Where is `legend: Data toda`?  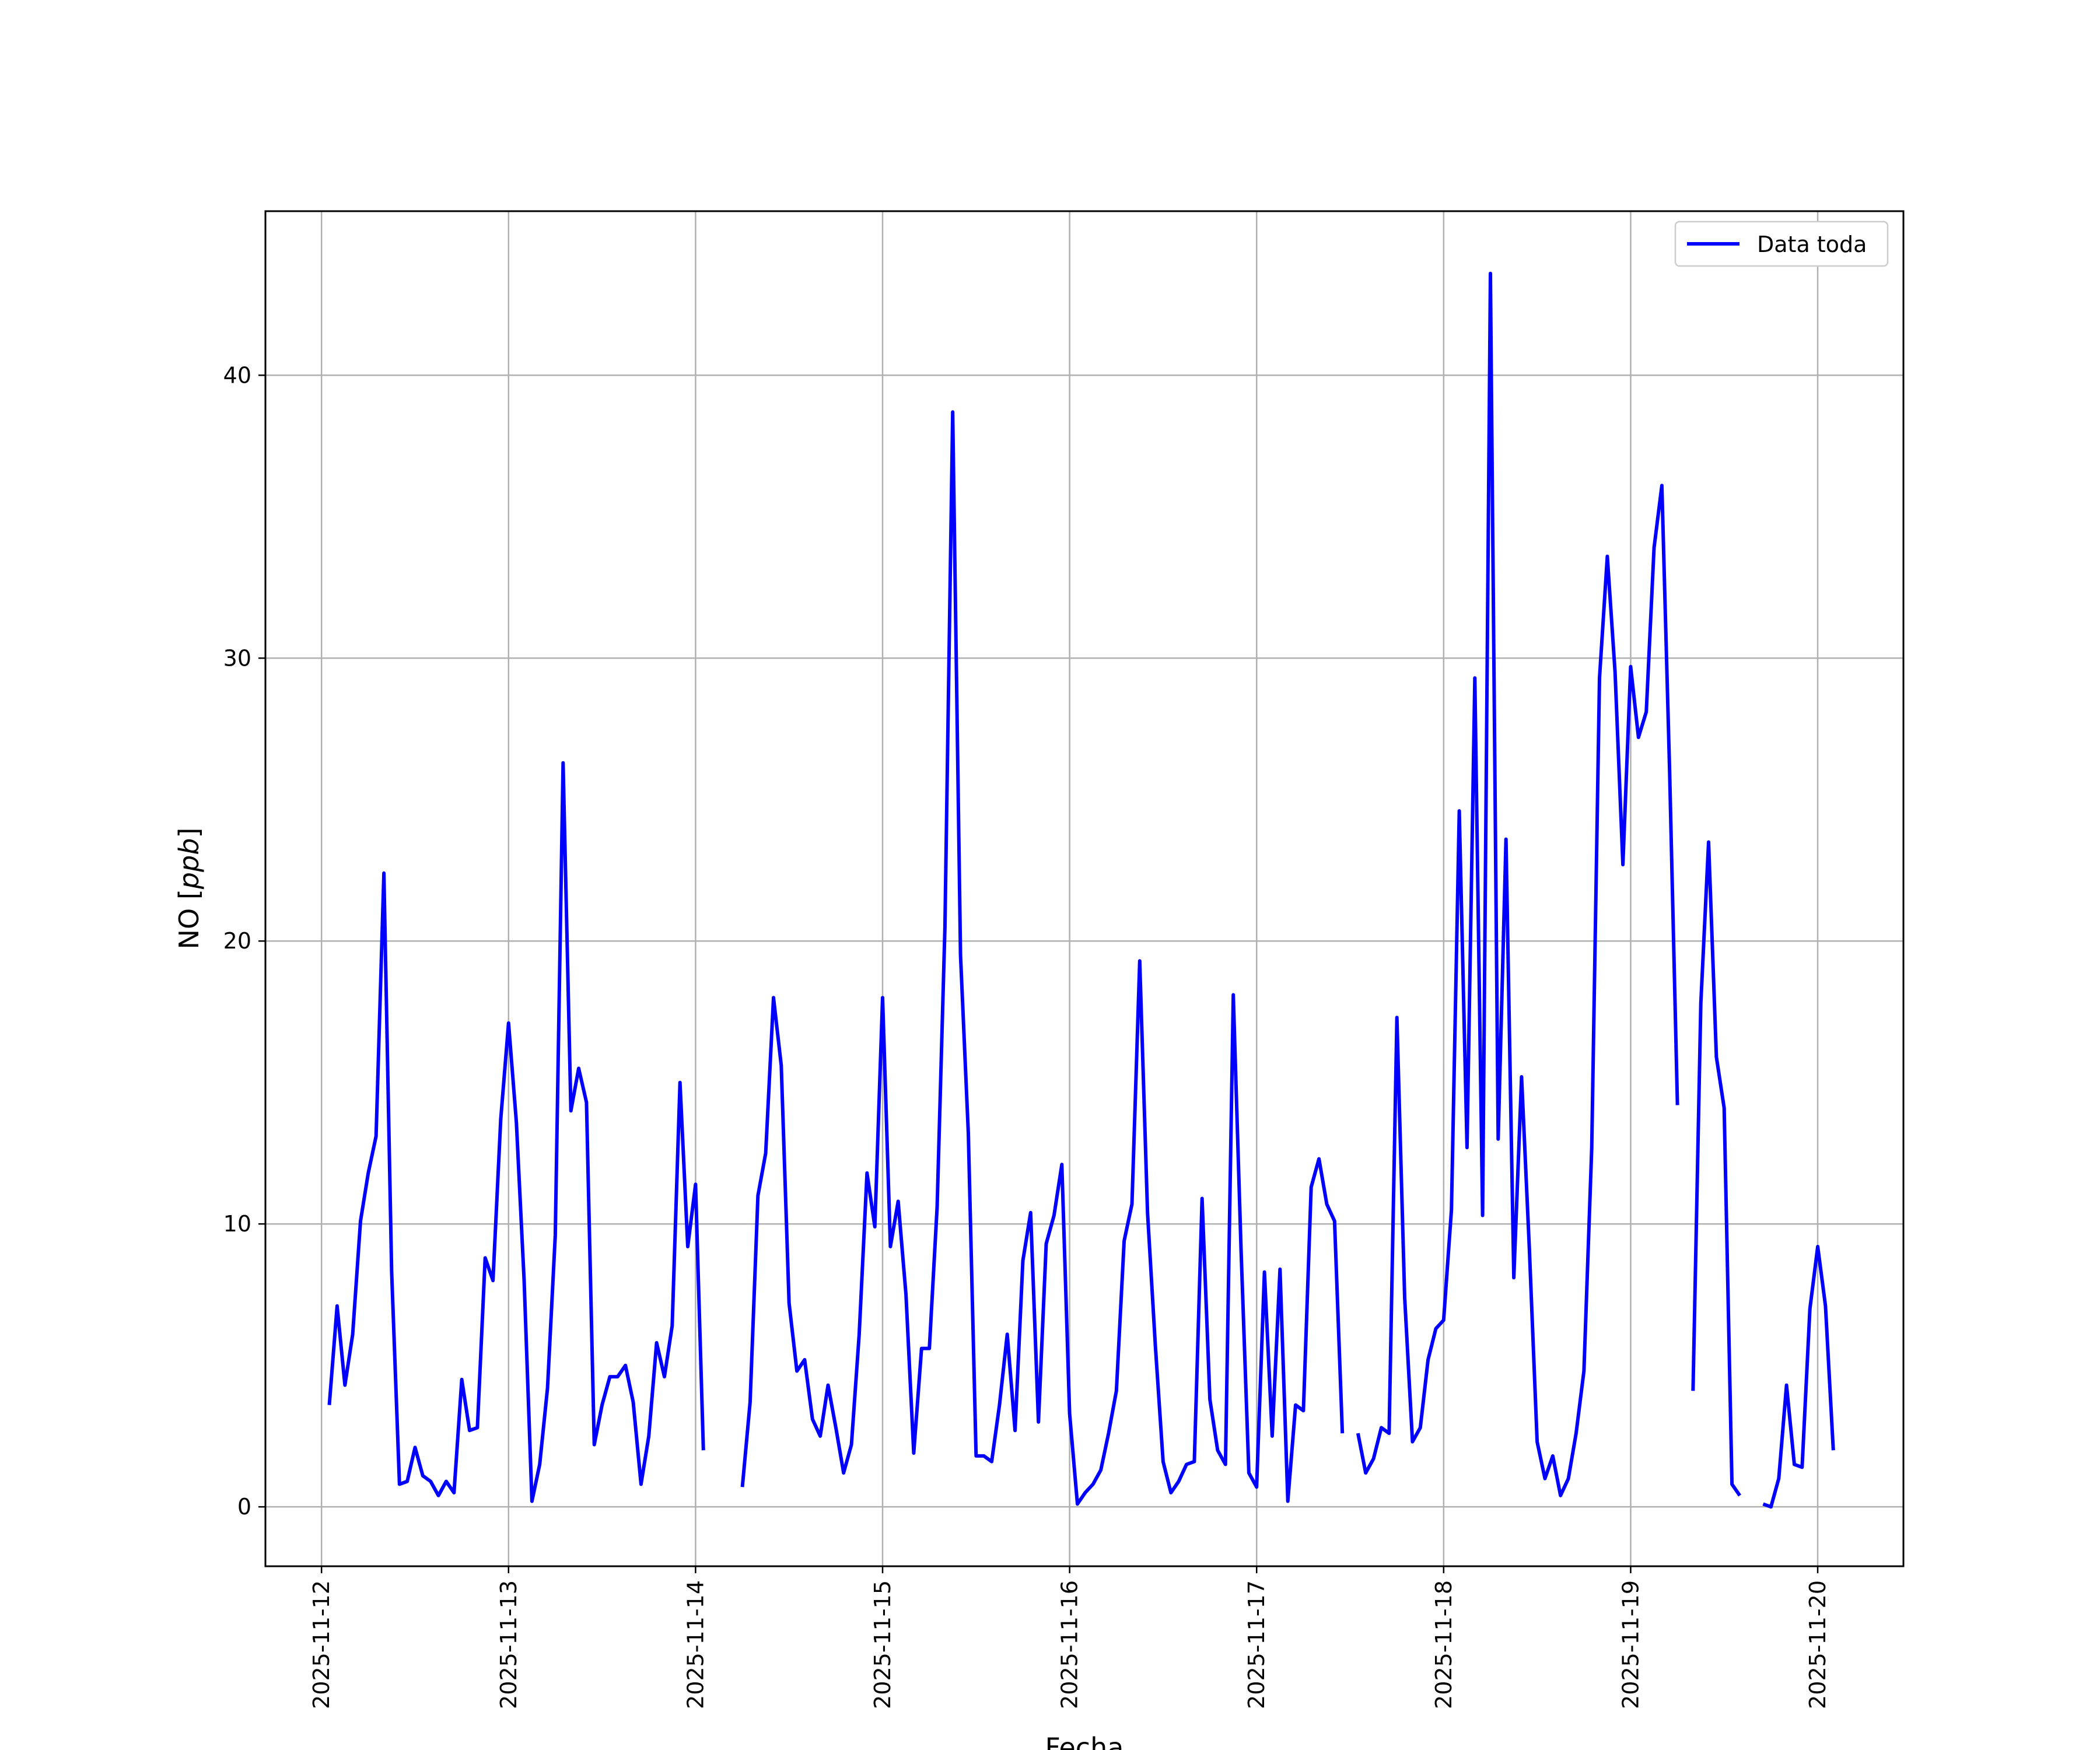
legend: Data toda is located at coordinates (1781, 243).